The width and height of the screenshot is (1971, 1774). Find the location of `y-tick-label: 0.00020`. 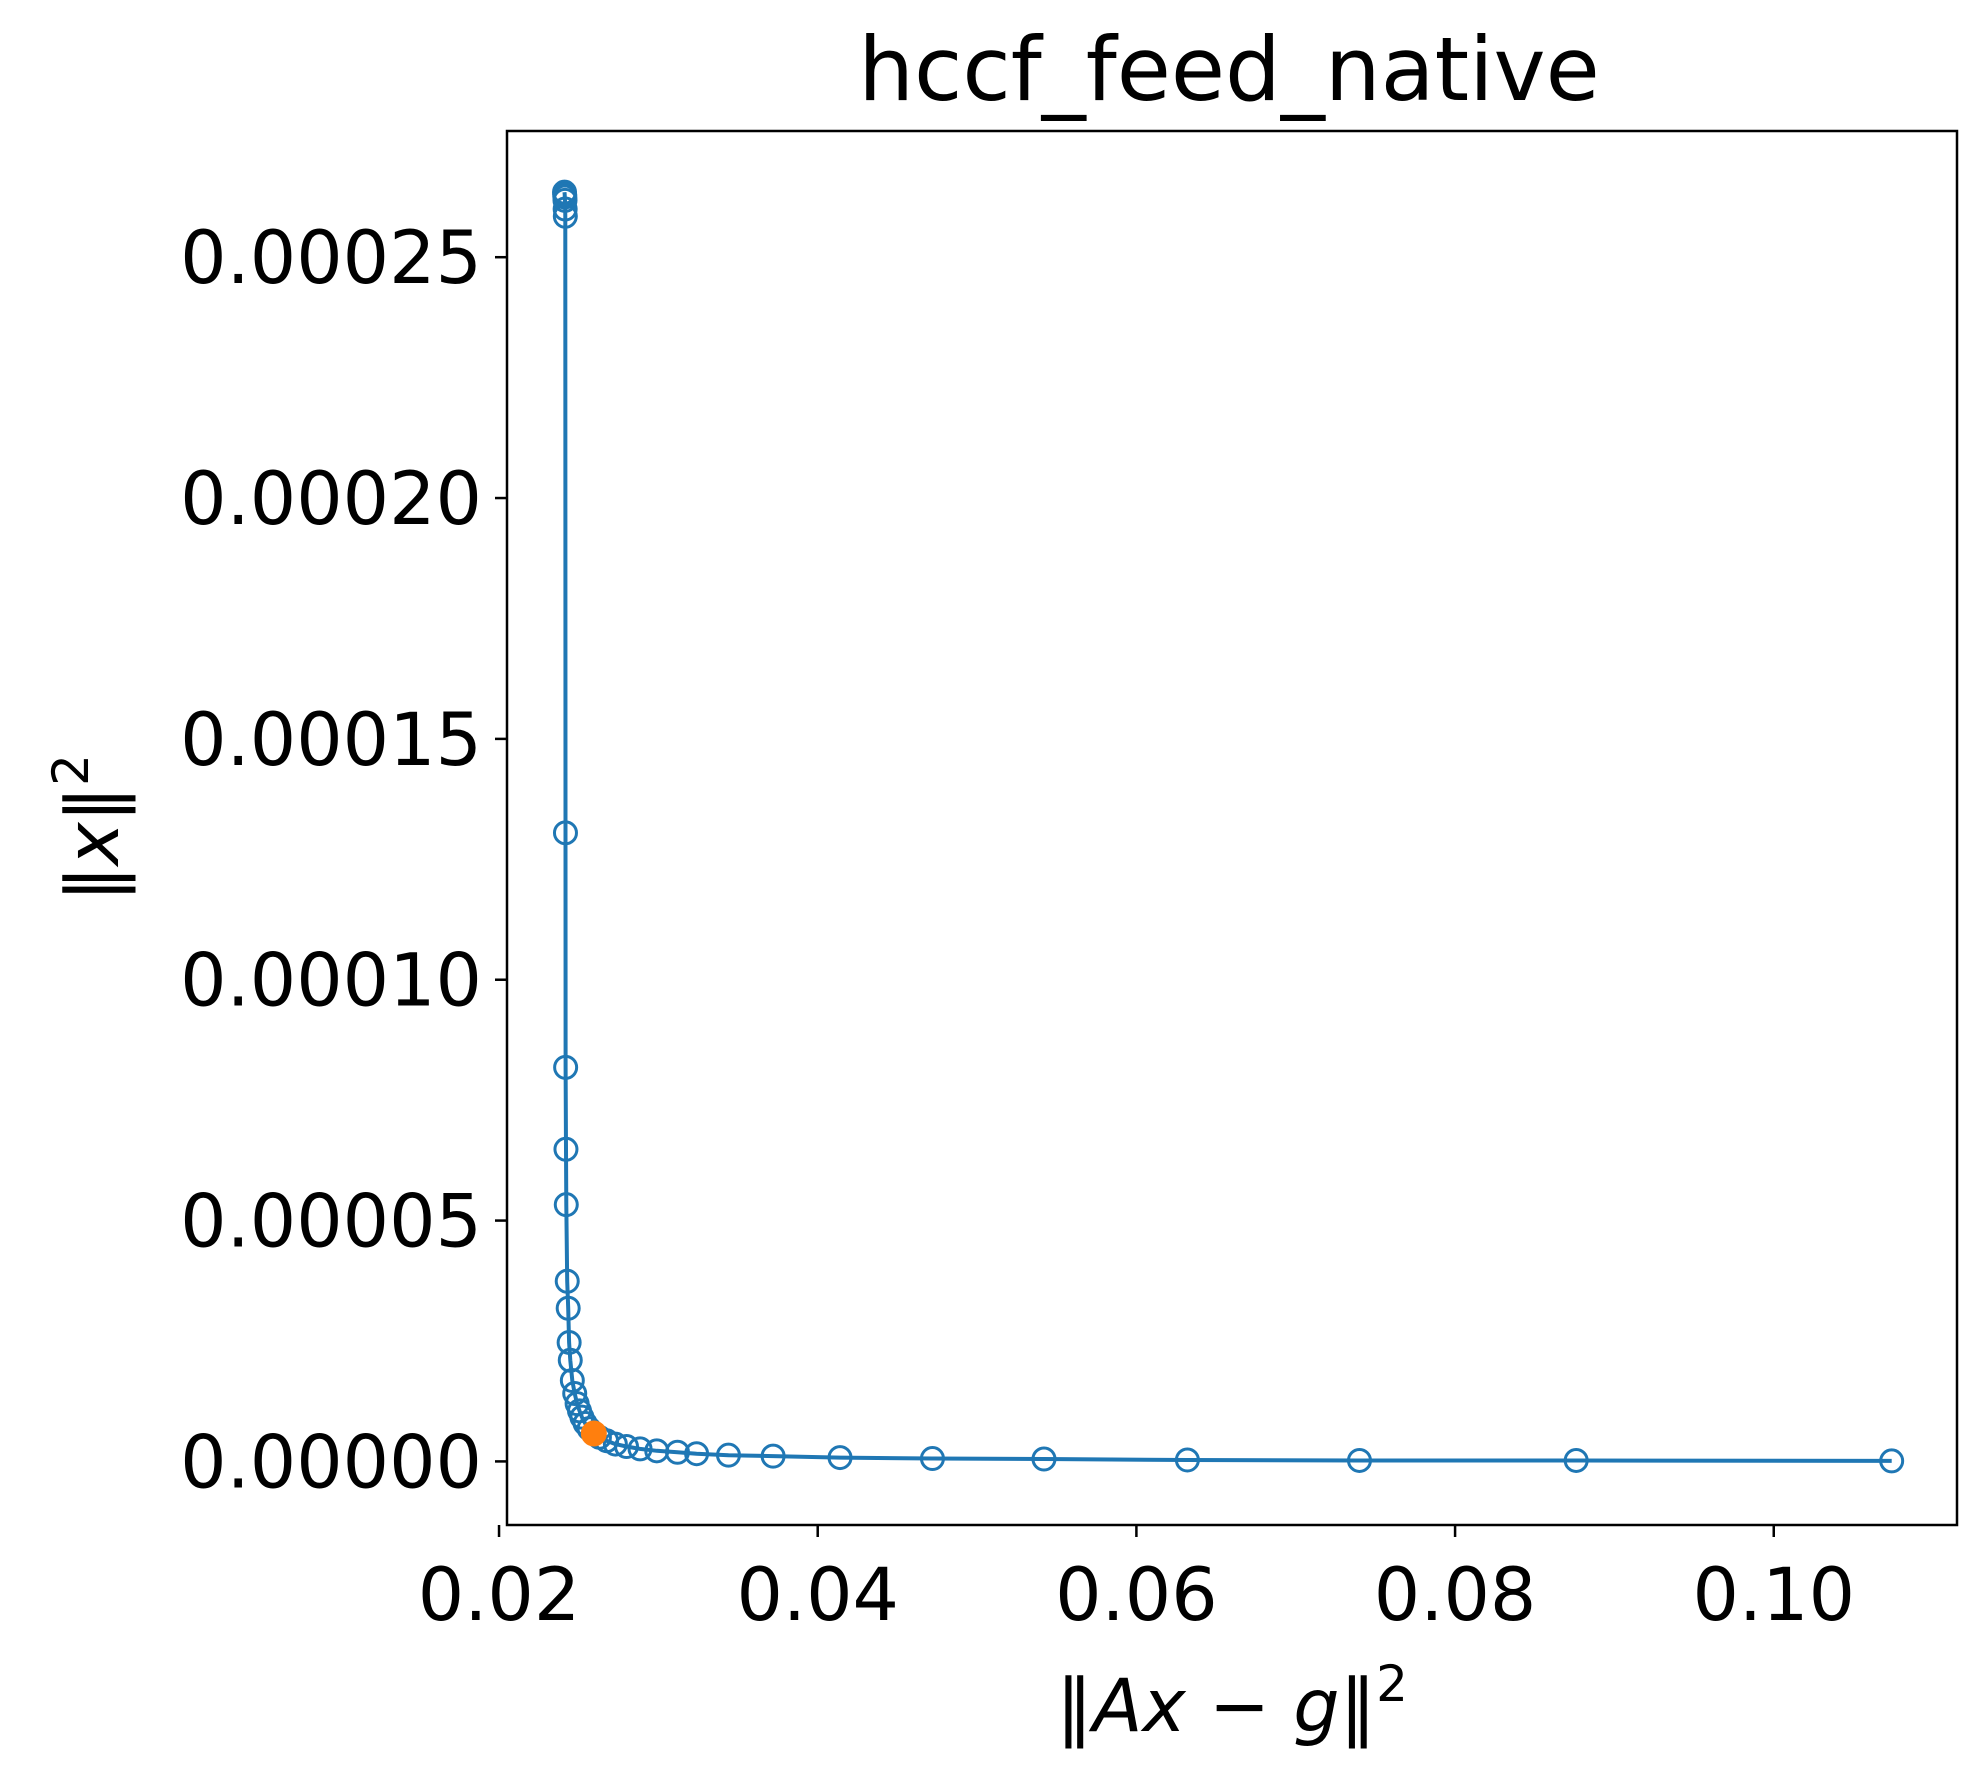

y-tick-label: 0.00020 is located at coordinates (331, 499).